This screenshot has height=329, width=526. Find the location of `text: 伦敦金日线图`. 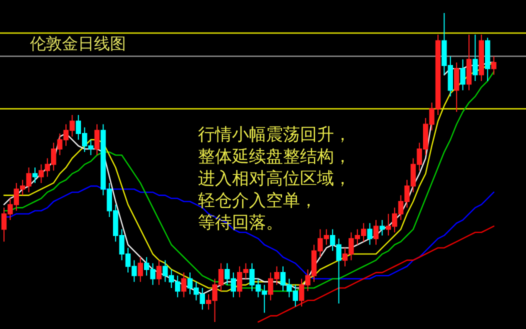

text: 伦敦金日线图 is located at coordinates (78, 43).